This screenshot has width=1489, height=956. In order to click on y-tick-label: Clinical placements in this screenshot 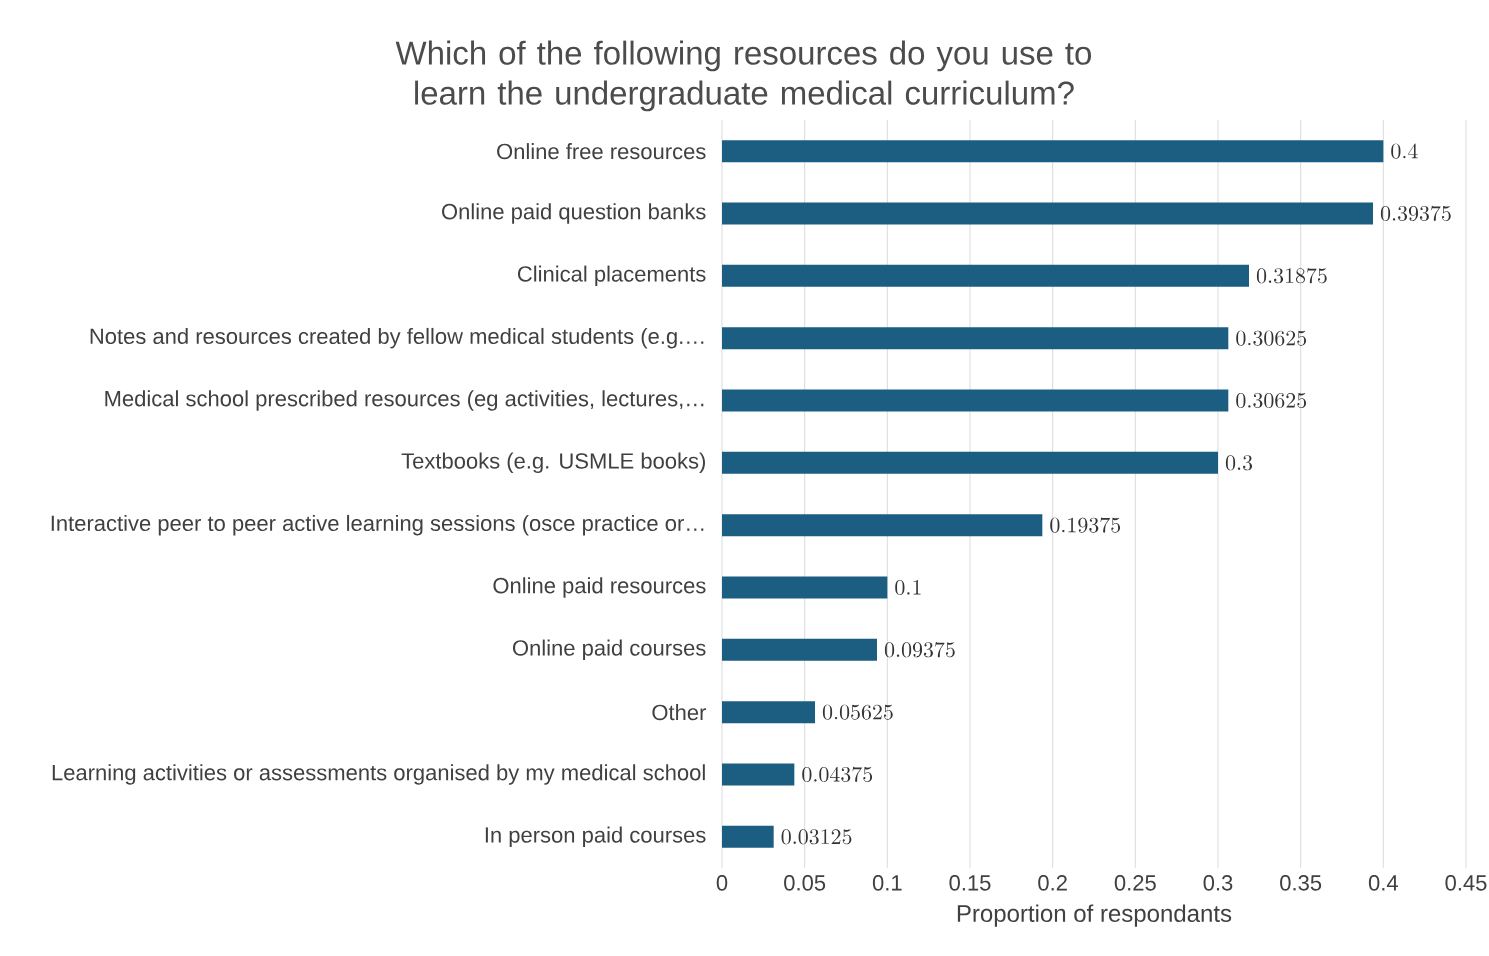, I will do `click(612, 276)`.